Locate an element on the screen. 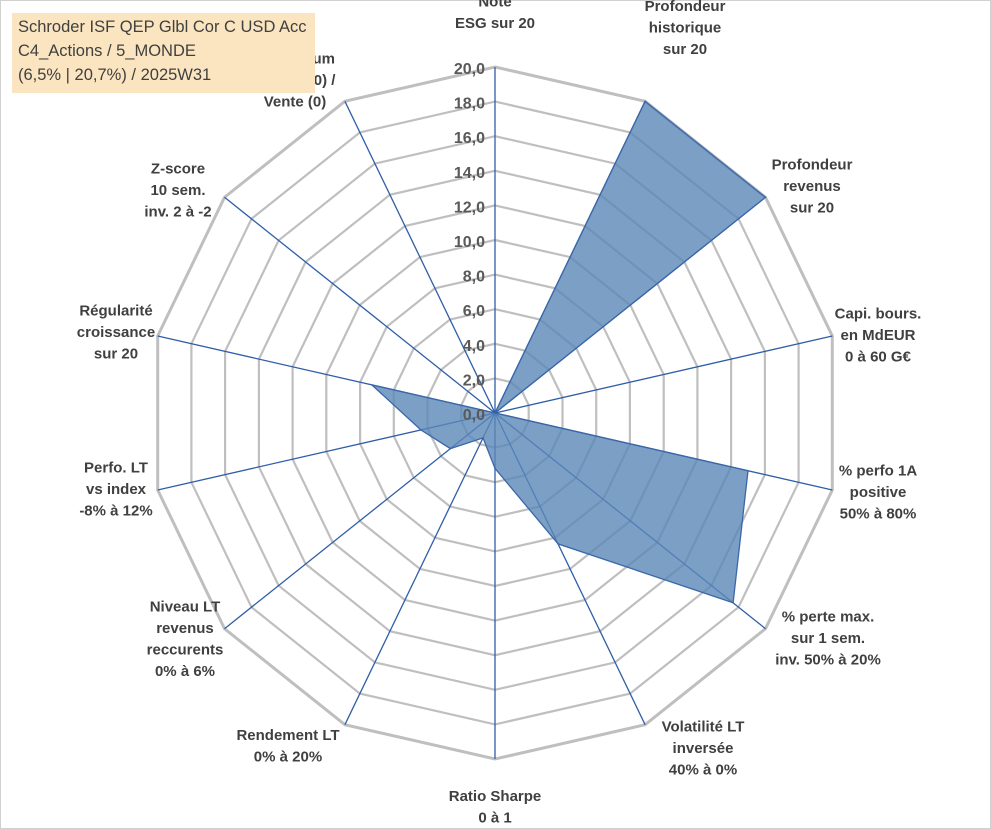 The width and height of the screenshot is (991, 829). category-label: Rendement LT 0% à 20% is located at coordinates (287, 746).